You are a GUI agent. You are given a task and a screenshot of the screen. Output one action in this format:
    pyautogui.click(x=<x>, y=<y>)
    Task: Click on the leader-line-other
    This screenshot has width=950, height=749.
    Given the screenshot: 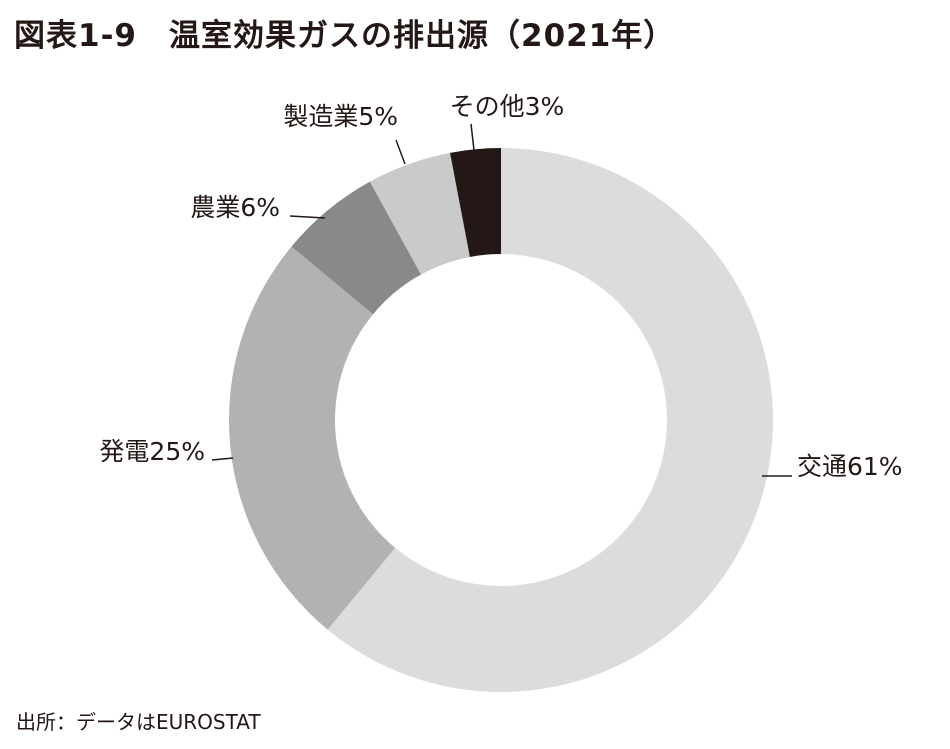 What is the action you would take?
    pyautogui.click(x=472, y=137)
    